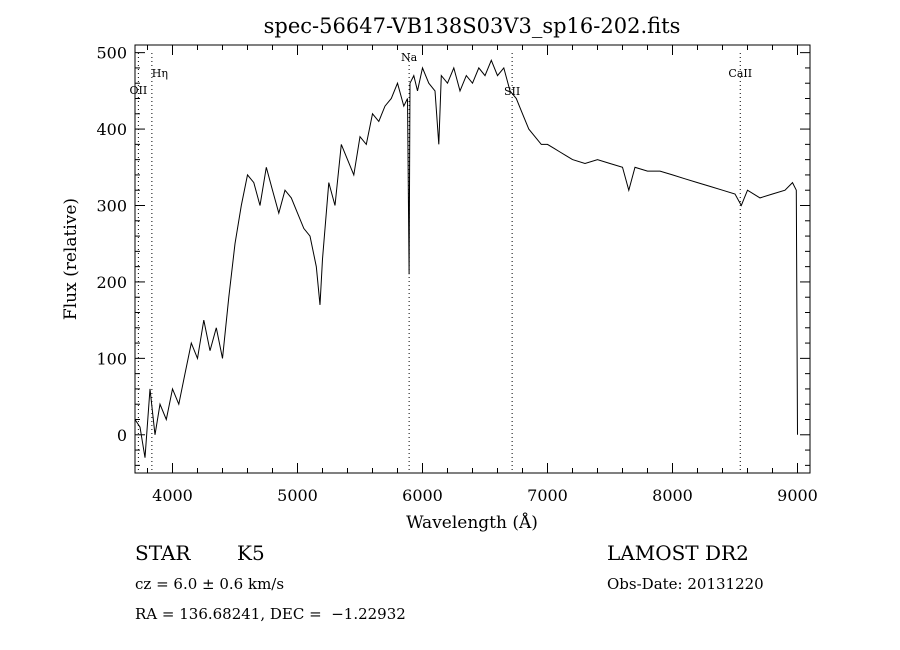 The width and height of the screenshot is (900, 650). Describe the element at coordinates (111, 206) in the screenshot. I see `y-tick-label-3: 300` at that location.